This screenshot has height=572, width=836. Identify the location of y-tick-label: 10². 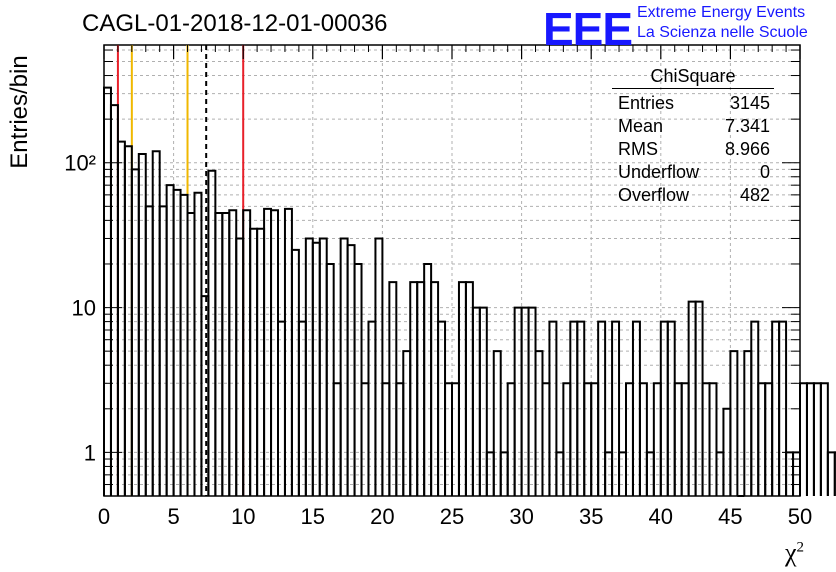
(80, 163).